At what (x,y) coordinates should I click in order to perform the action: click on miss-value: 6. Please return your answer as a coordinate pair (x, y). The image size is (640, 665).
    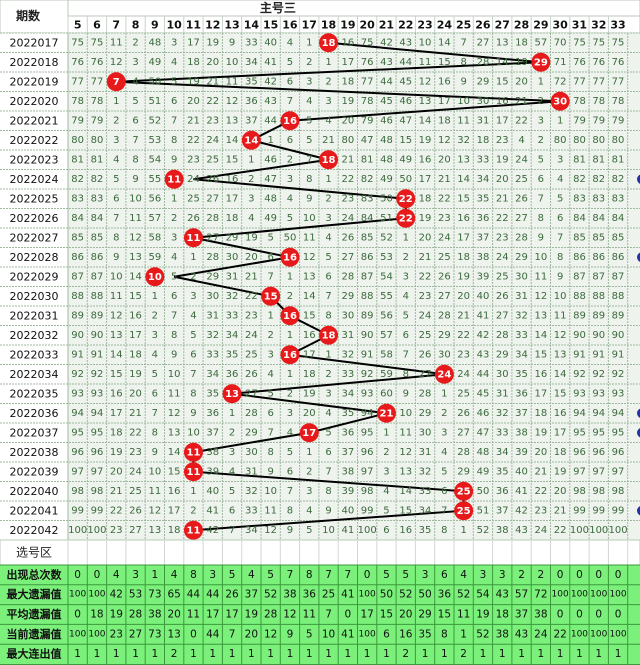
    Looking at the image, I should click on (116, 198).